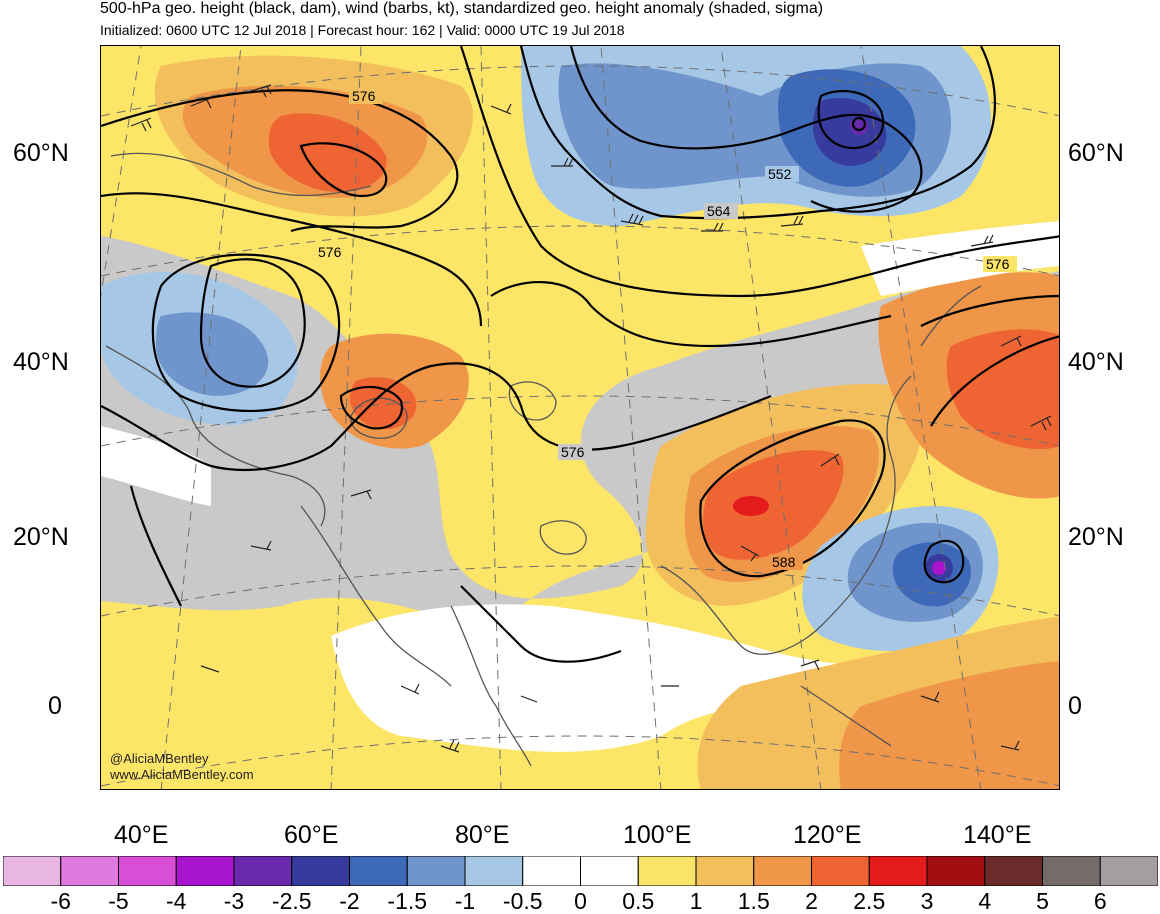  What do you see at coordinates (719, 211) in the screenshot?
I see `contour-label: 564` at bounding box center [719, 211].